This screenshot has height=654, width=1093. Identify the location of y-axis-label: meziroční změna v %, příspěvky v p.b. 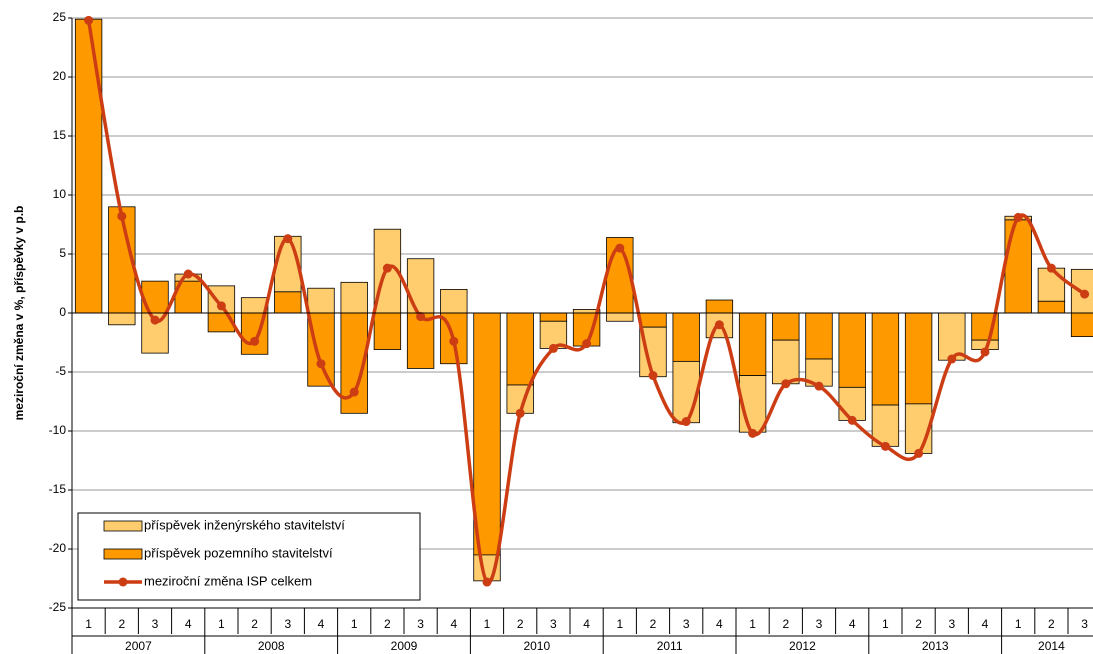
(19, 313).